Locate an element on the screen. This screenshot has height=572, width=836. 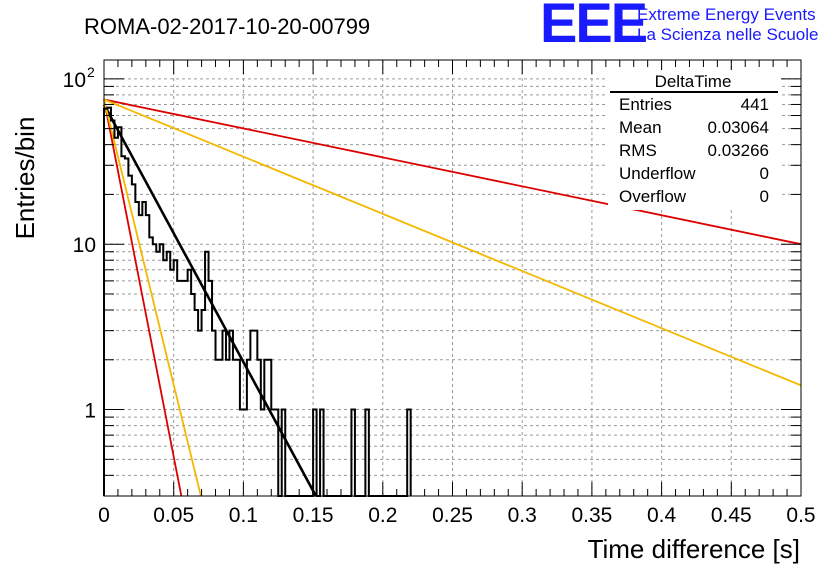
x-tick-label: 0.15 is located at coordinates (313, 515).